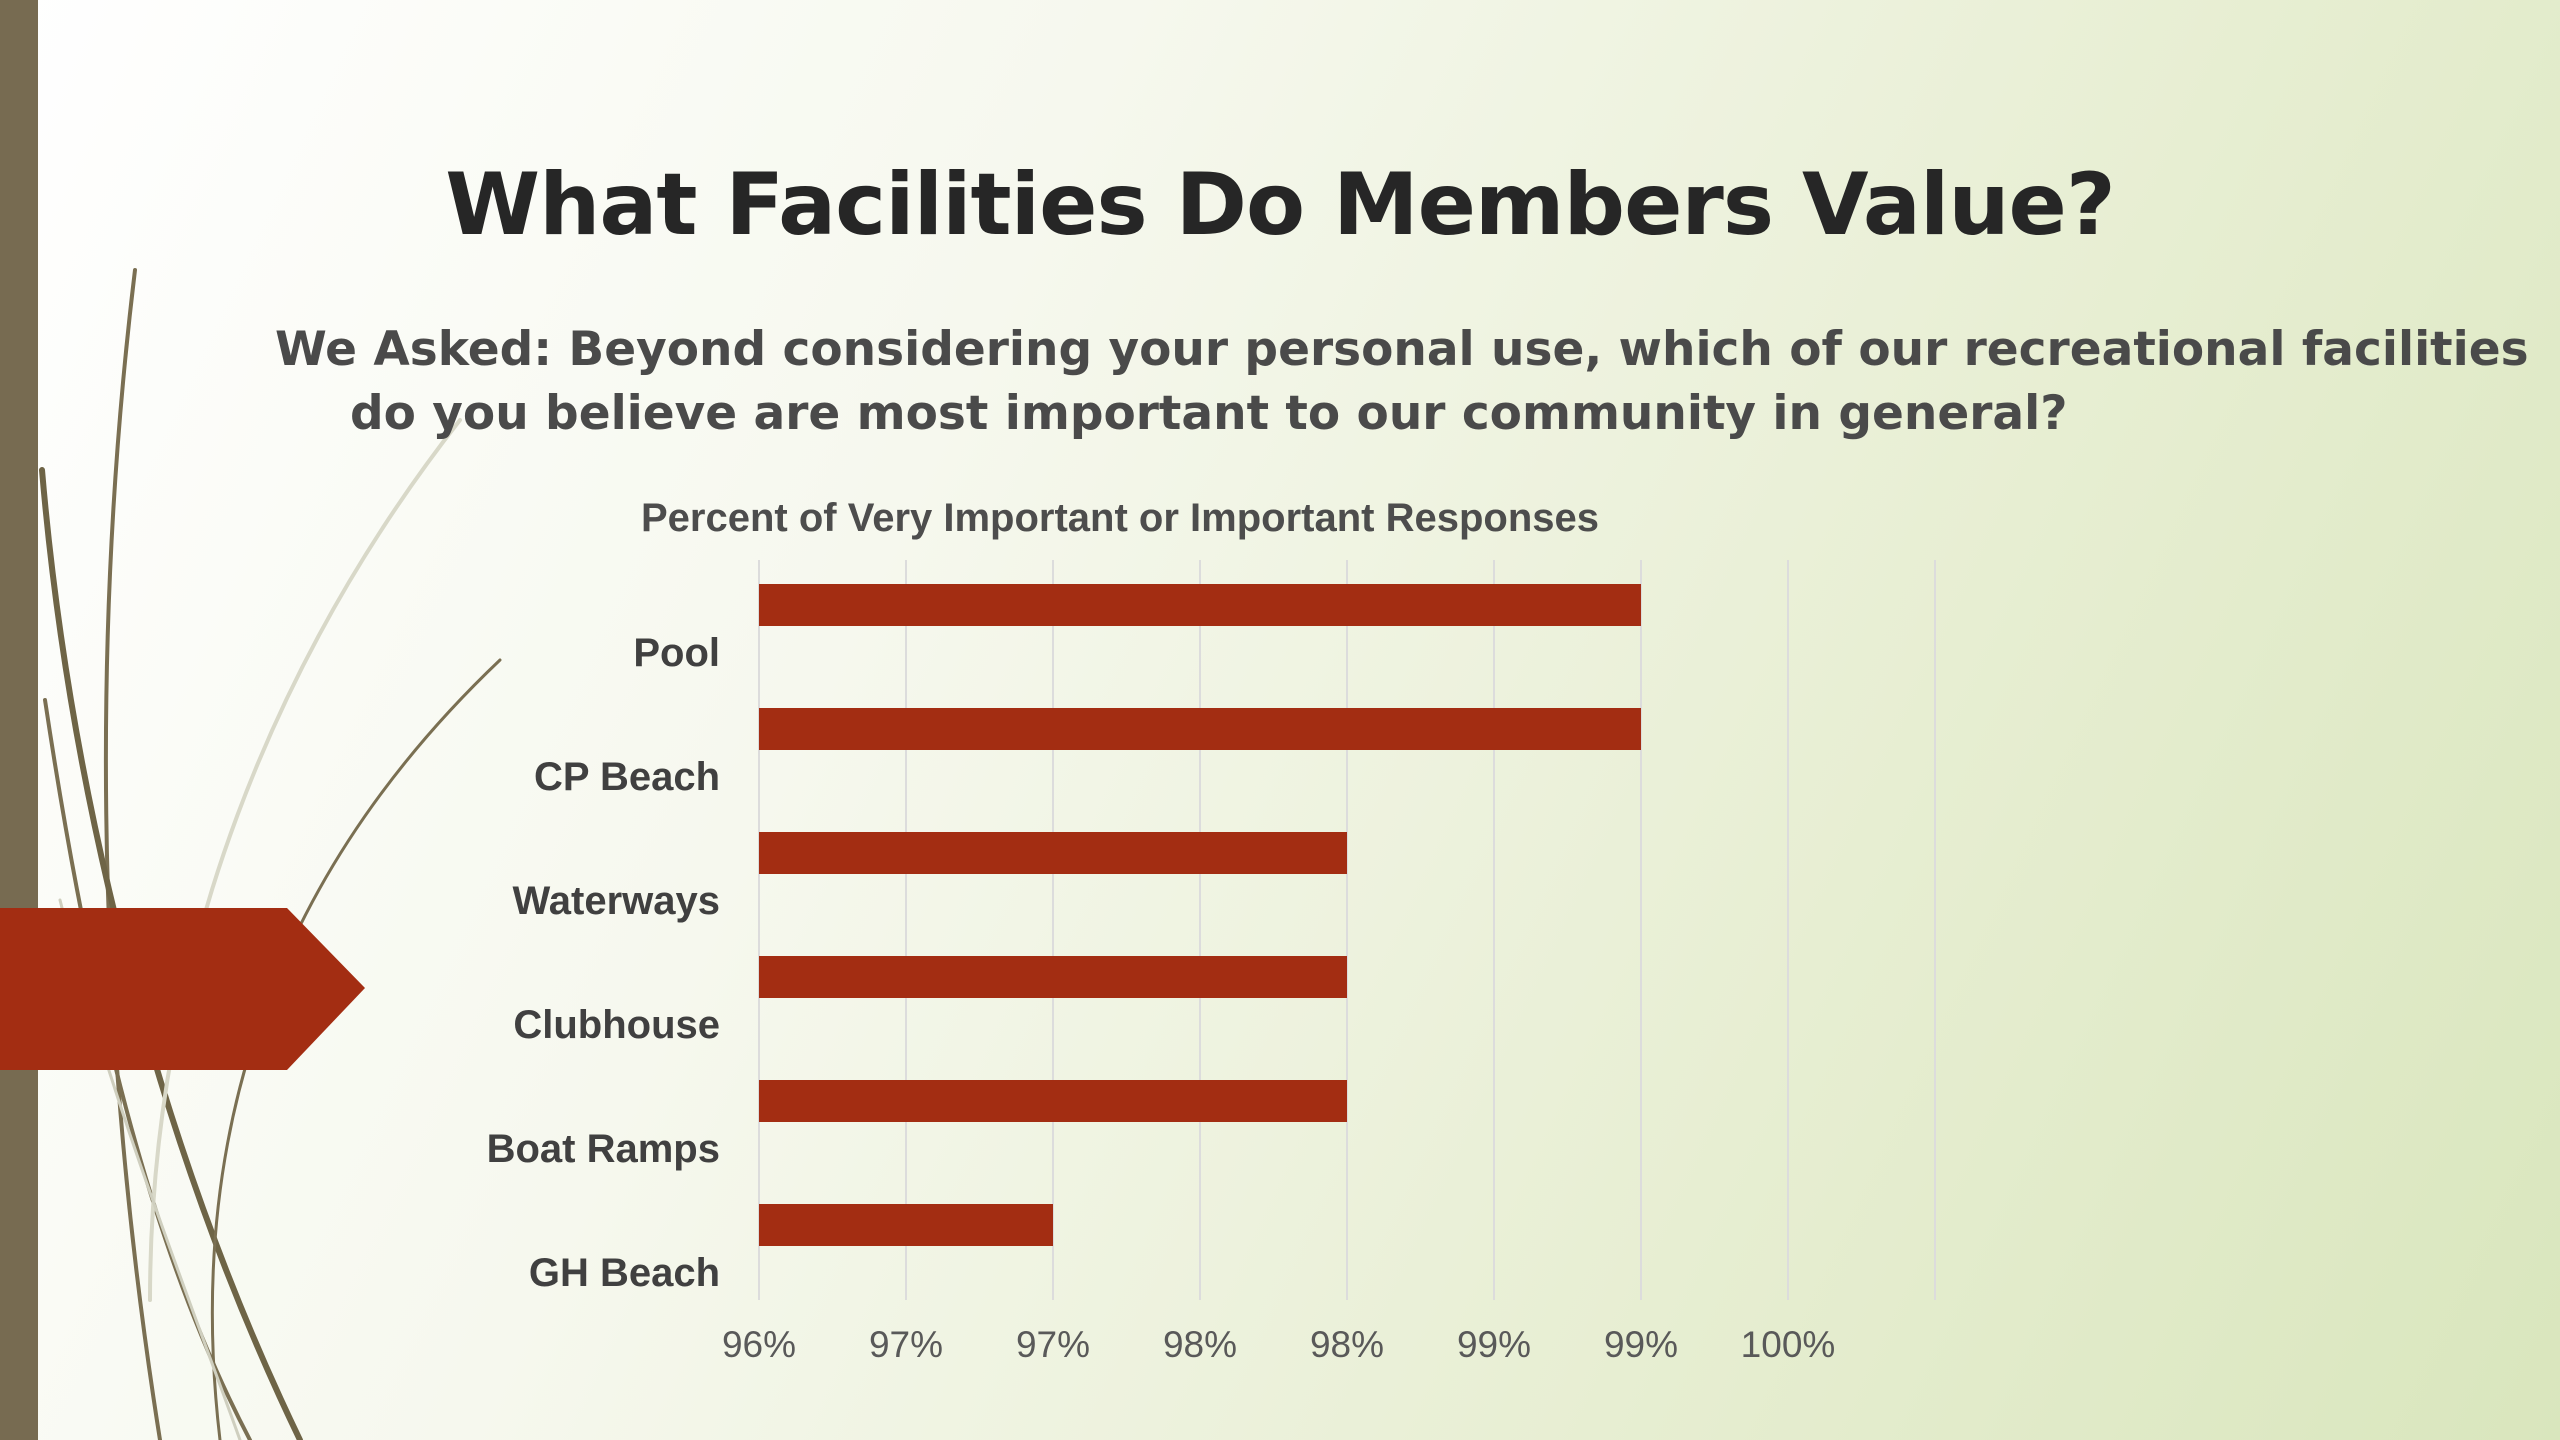  I want to click on x-axis-tick-labels: 96% 97% 97% 98% 98% 99% 99% 100%, so click(1278, 1344).